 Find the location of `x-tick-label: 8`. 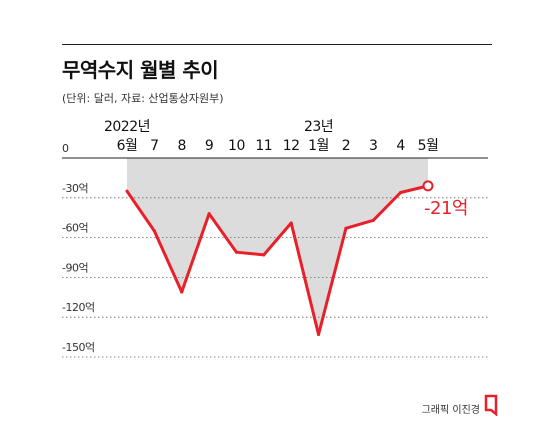

x-tick-label: 8 is located at coordinates (182, 146).